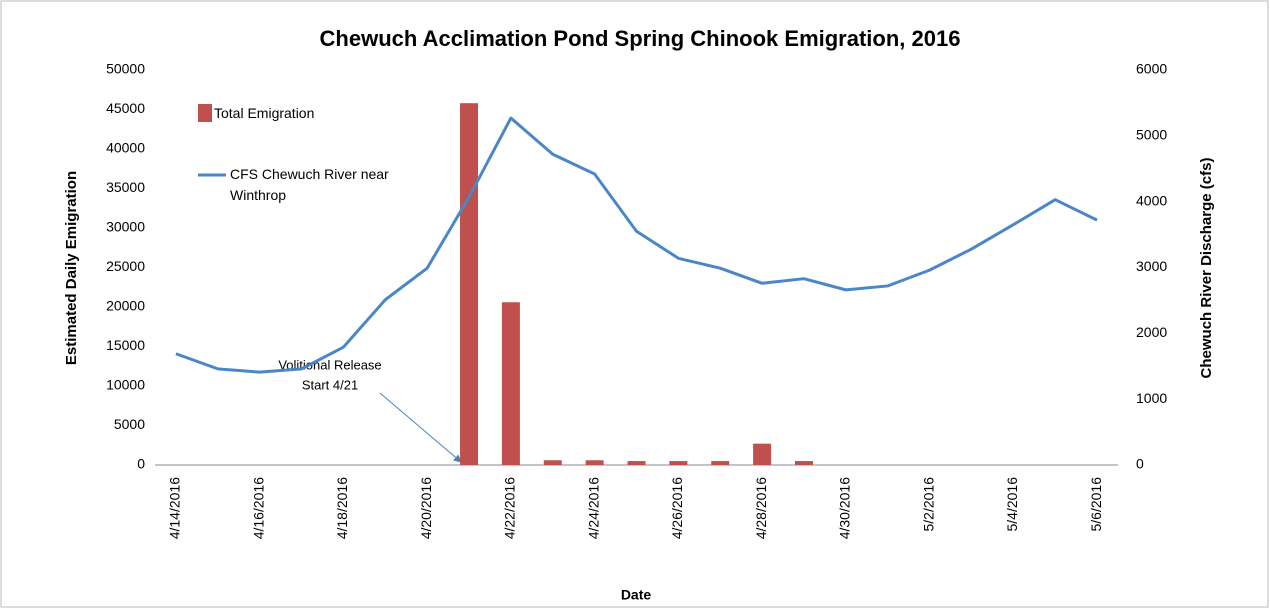 This screenshot has width=1270, height=609. I want to click on x-tick-label: 4/18/2016, so click(342, 508).